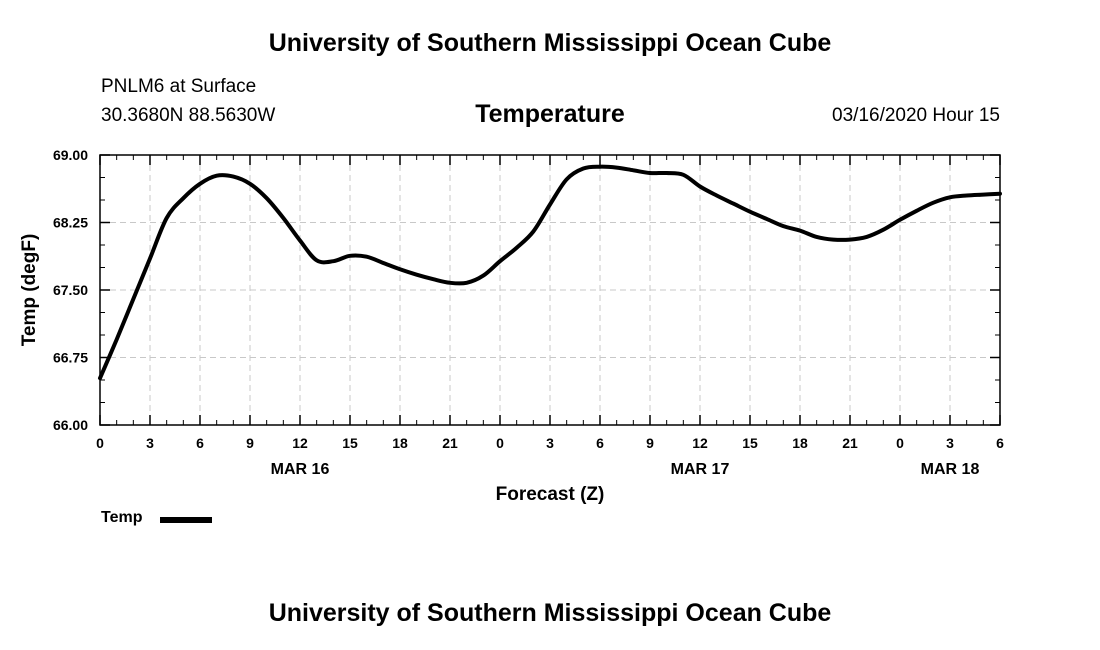 The image size is (1100, 650). What do you see at coordinates (300, 469) in the screenshot?
I see `date-label: MAR 16` at bounding box center [300, 469].